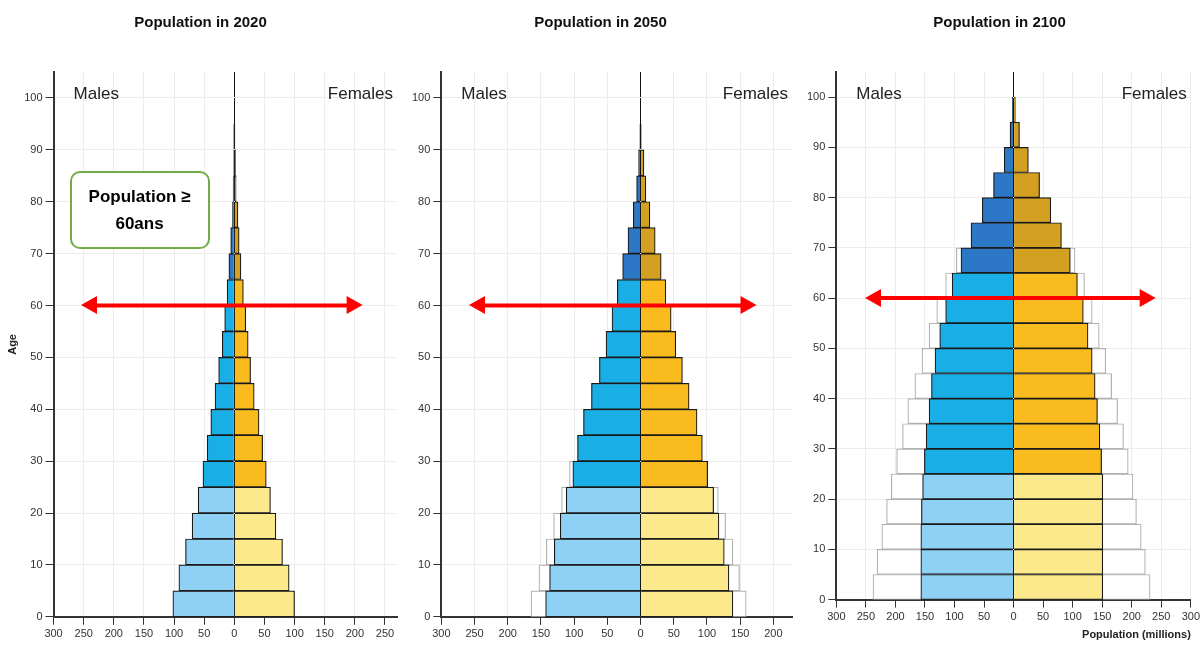 The height and width of the screenshot is (648, 1203). I want to click on y-axis-title: Age, so click(11, 344).